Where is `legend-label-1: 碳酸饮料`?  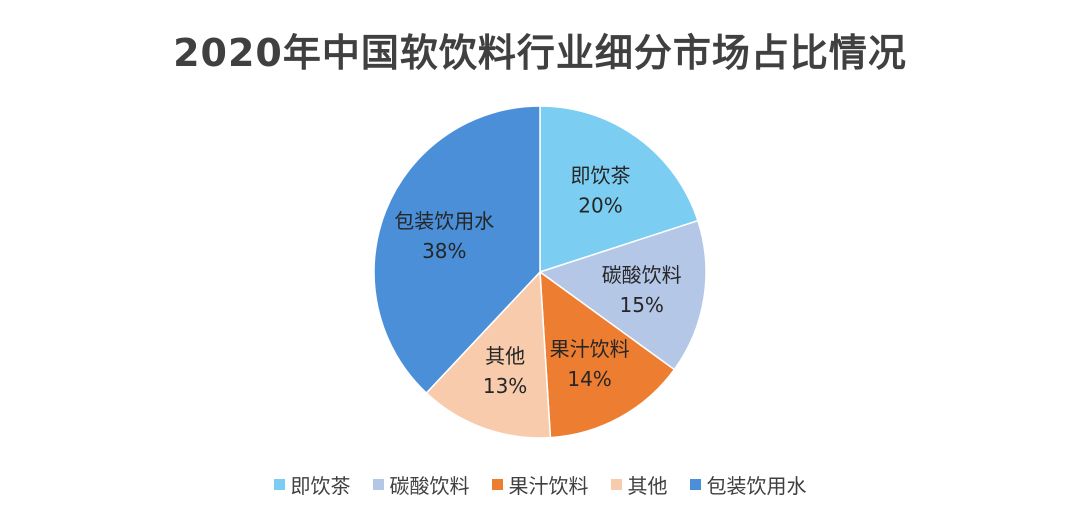
legend-label-1: 碳酸饮料 is located at coordinates (429, 486).